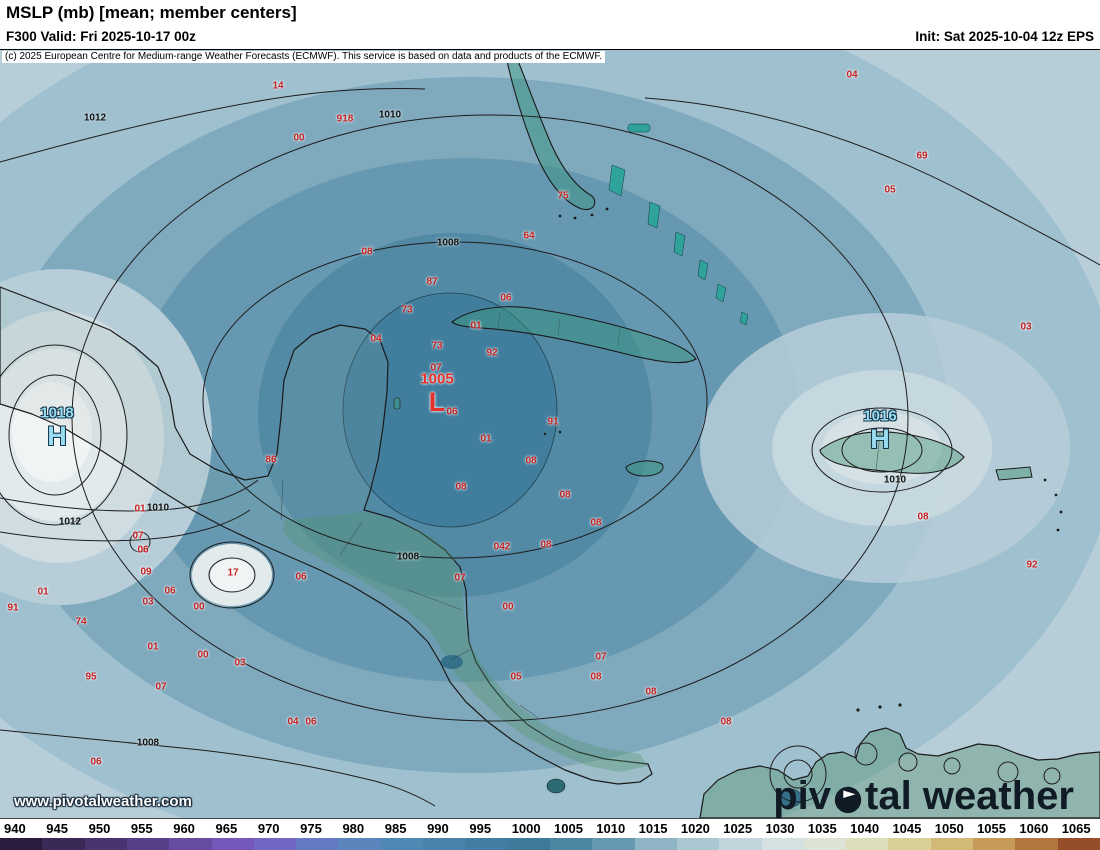  I want to click on member-center-value: 92, so click(1032, 565).